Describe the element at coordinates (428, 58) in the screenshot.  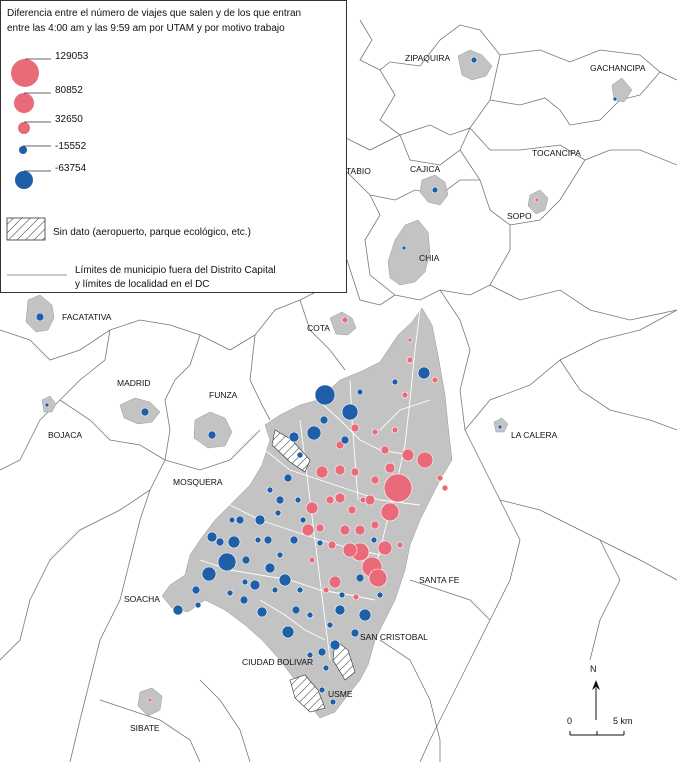
I see `municipality-label: ZIPAQUIRA` at that location.